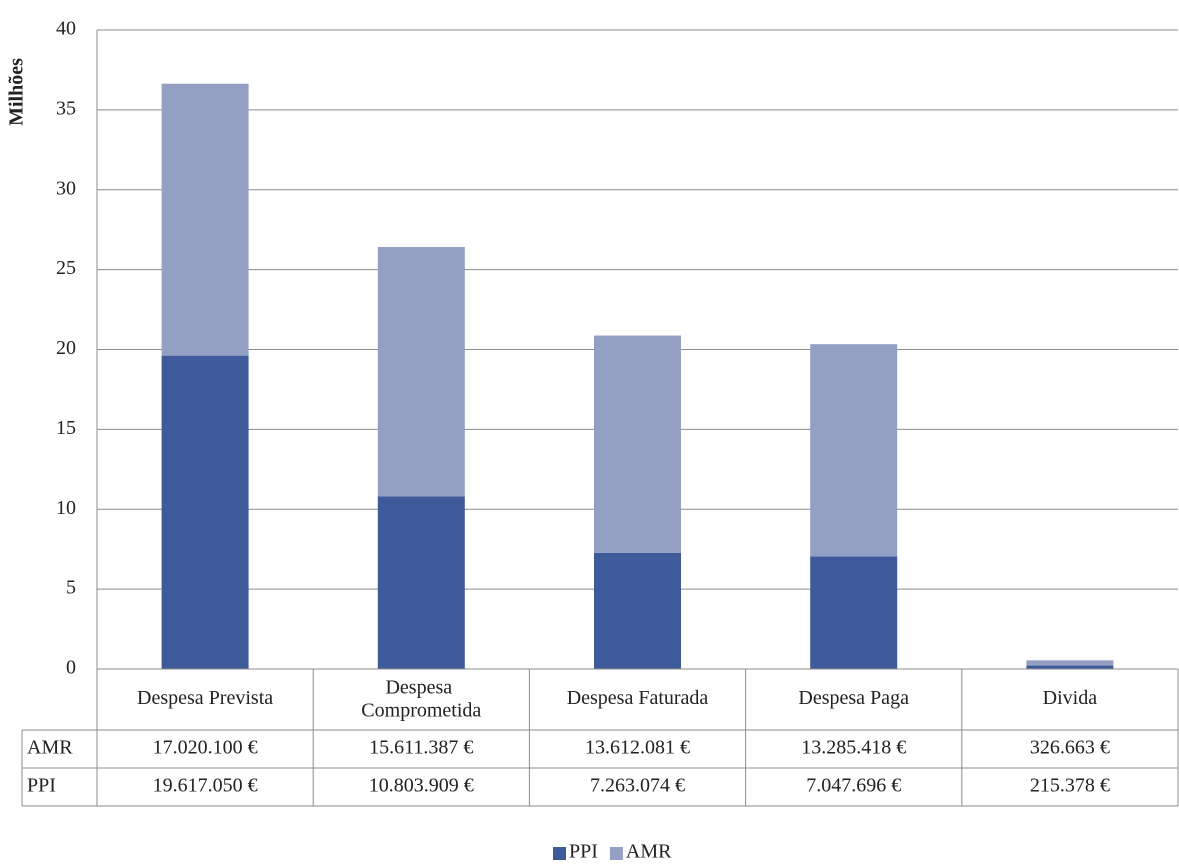 The height and width of the screenshot is (867, 1179). Describe the element at coordinates (205, 698) in the screenshot. I see `x-tick-label: Despesa Prevista` at that location.